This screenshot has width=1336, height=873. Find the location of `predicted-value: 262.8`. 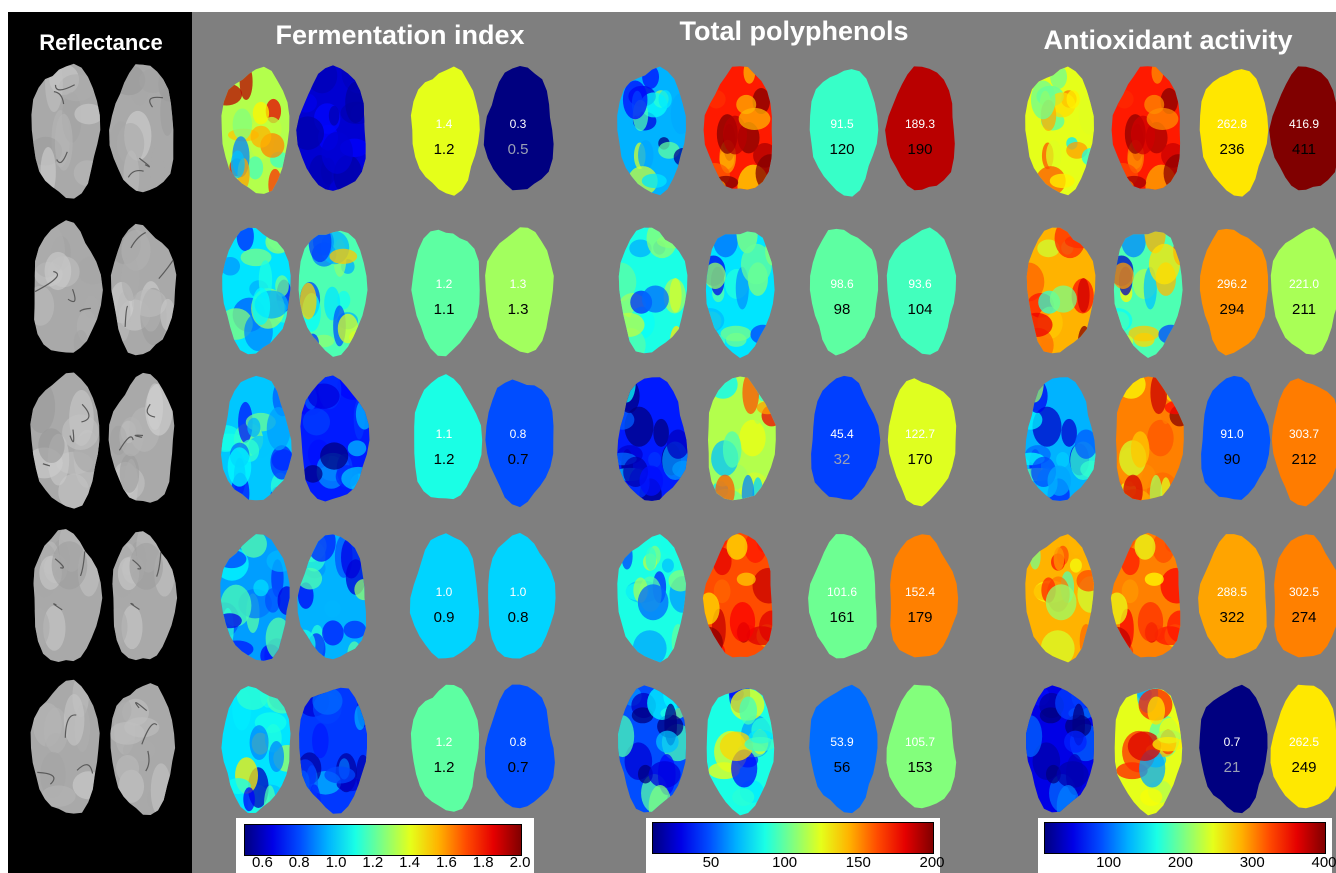

predicted-value: 262.8 is located at coordinates (1232, 124).